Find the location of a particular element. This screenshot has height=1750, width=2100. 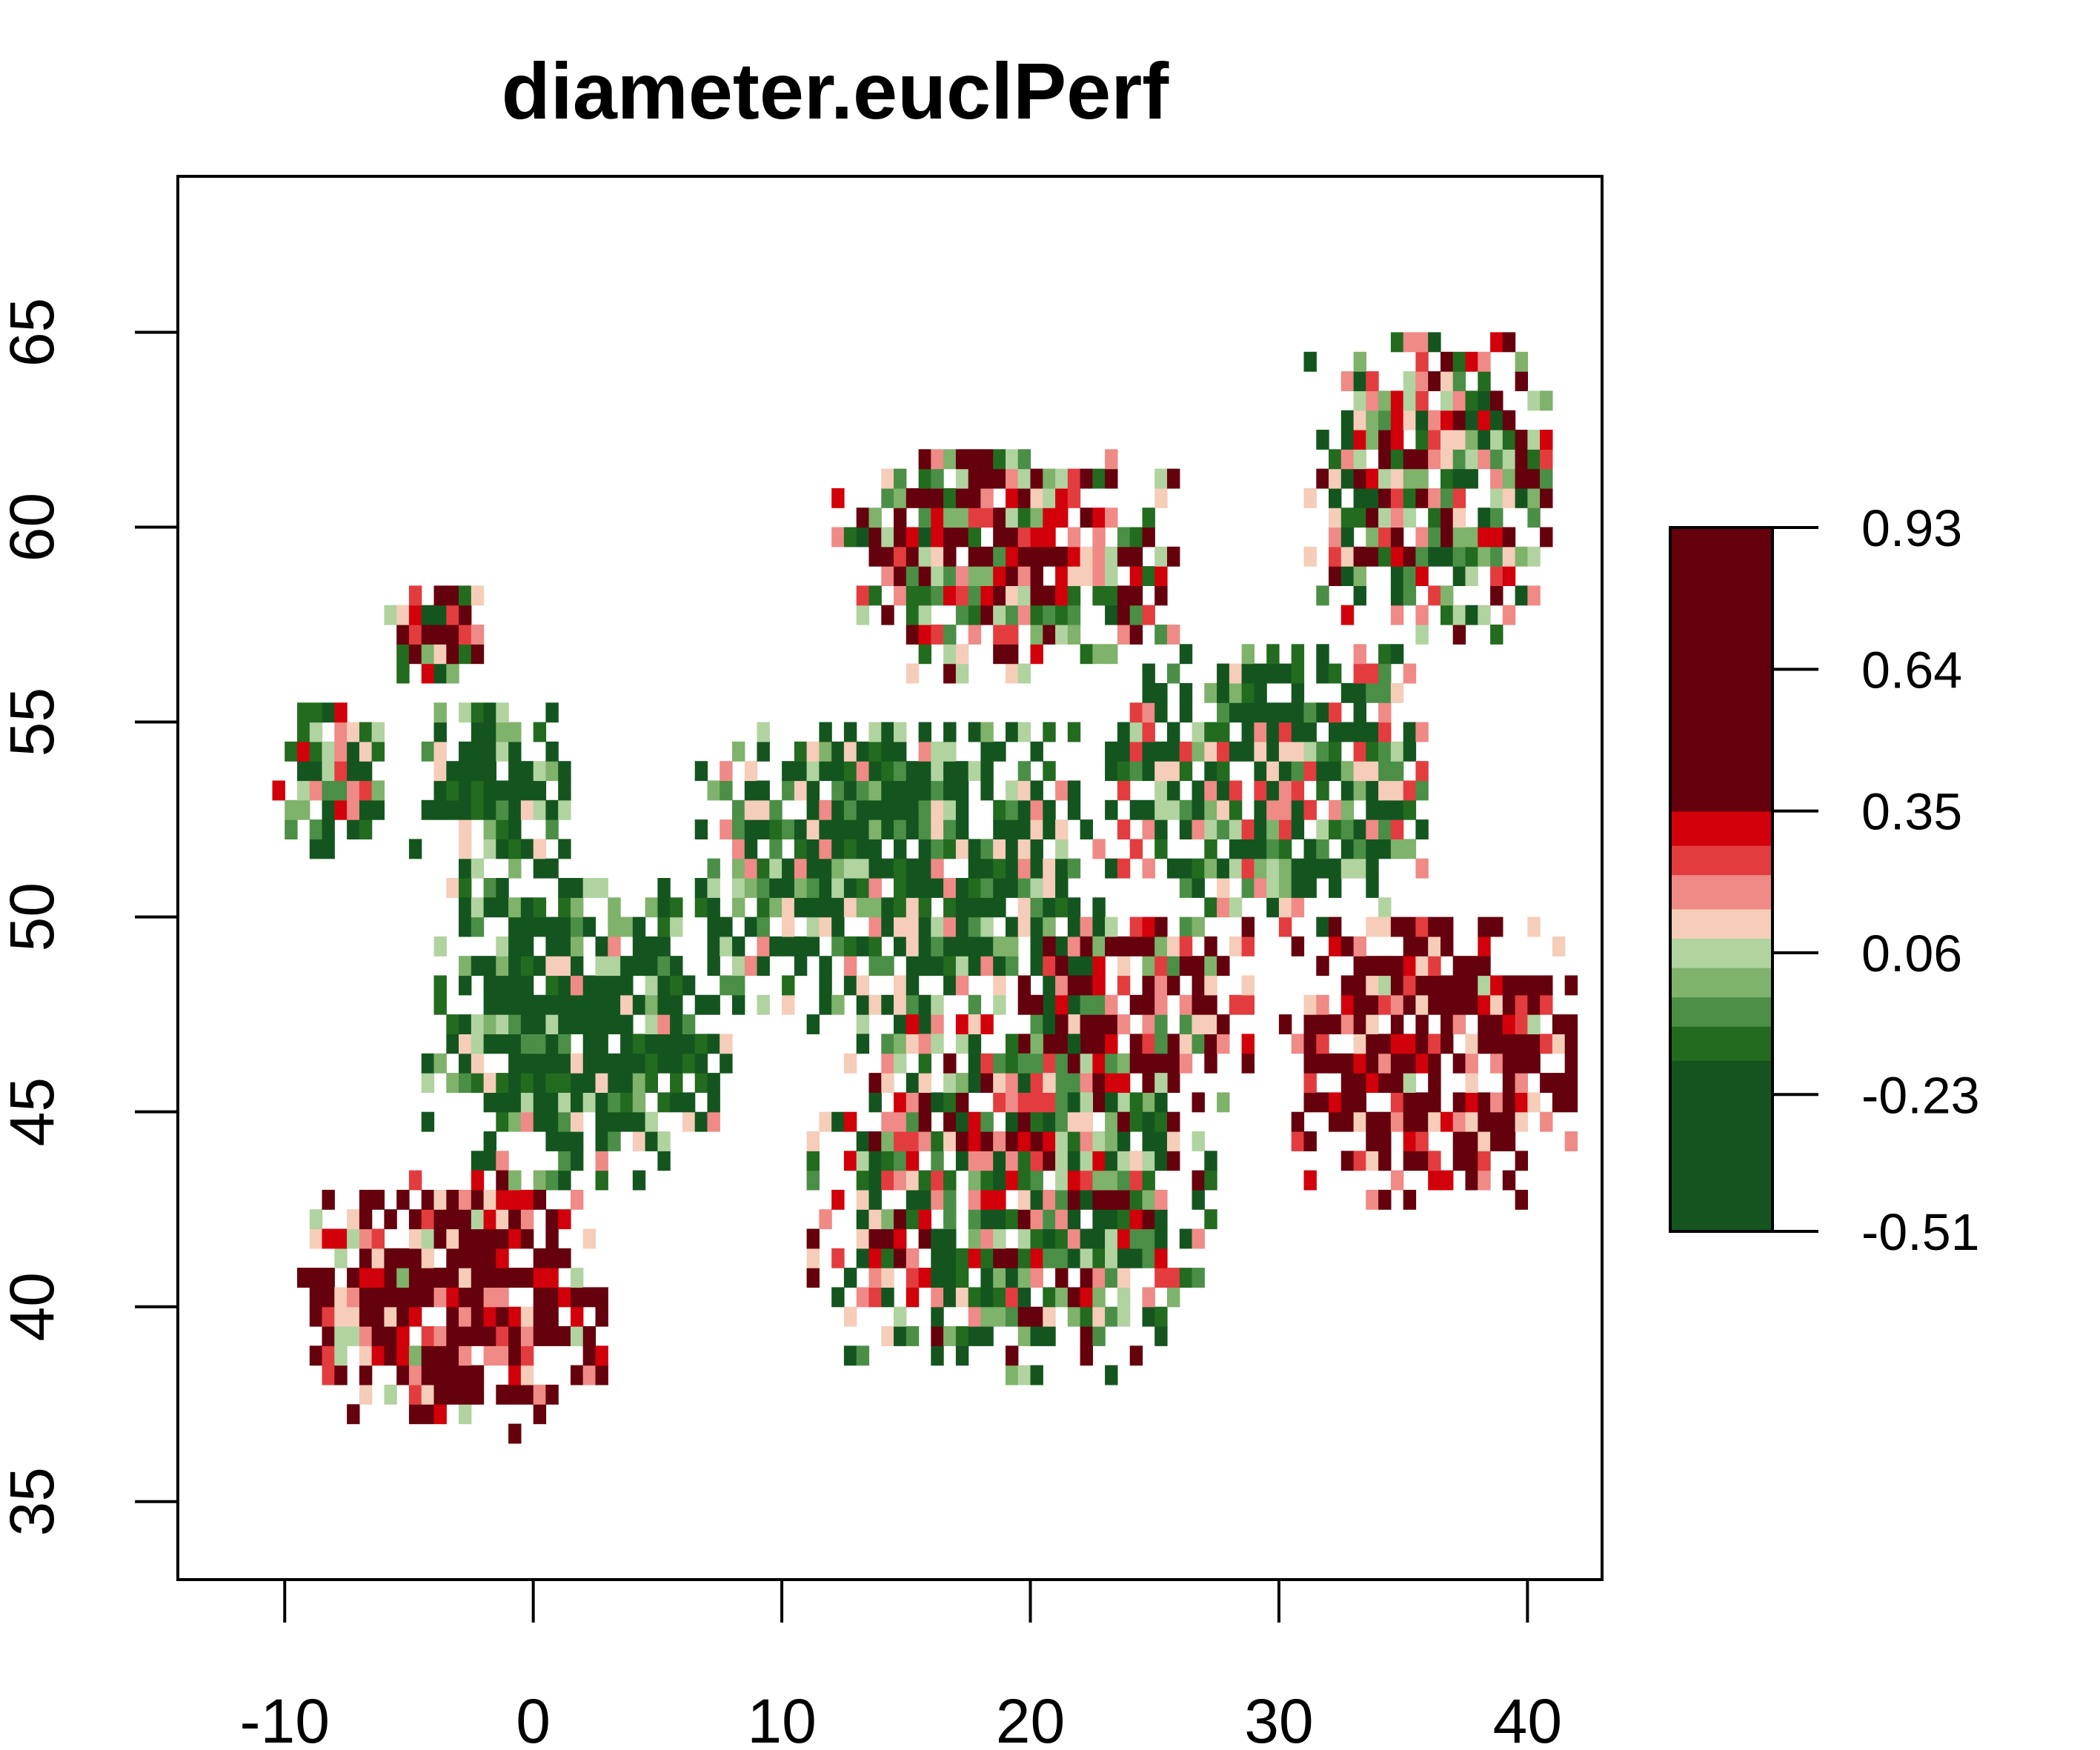

y-tick-label: 35 is located at coordinates (34, 1501).